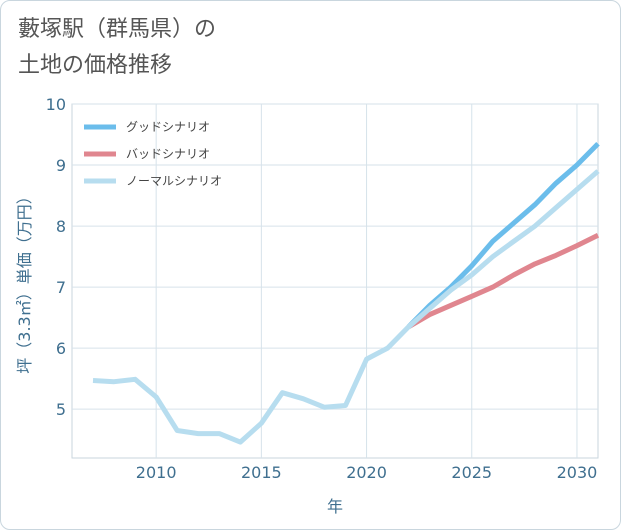 This screenshot has width=621, height=530. I want to click on y-tick-label: 5, so click(61, 409).